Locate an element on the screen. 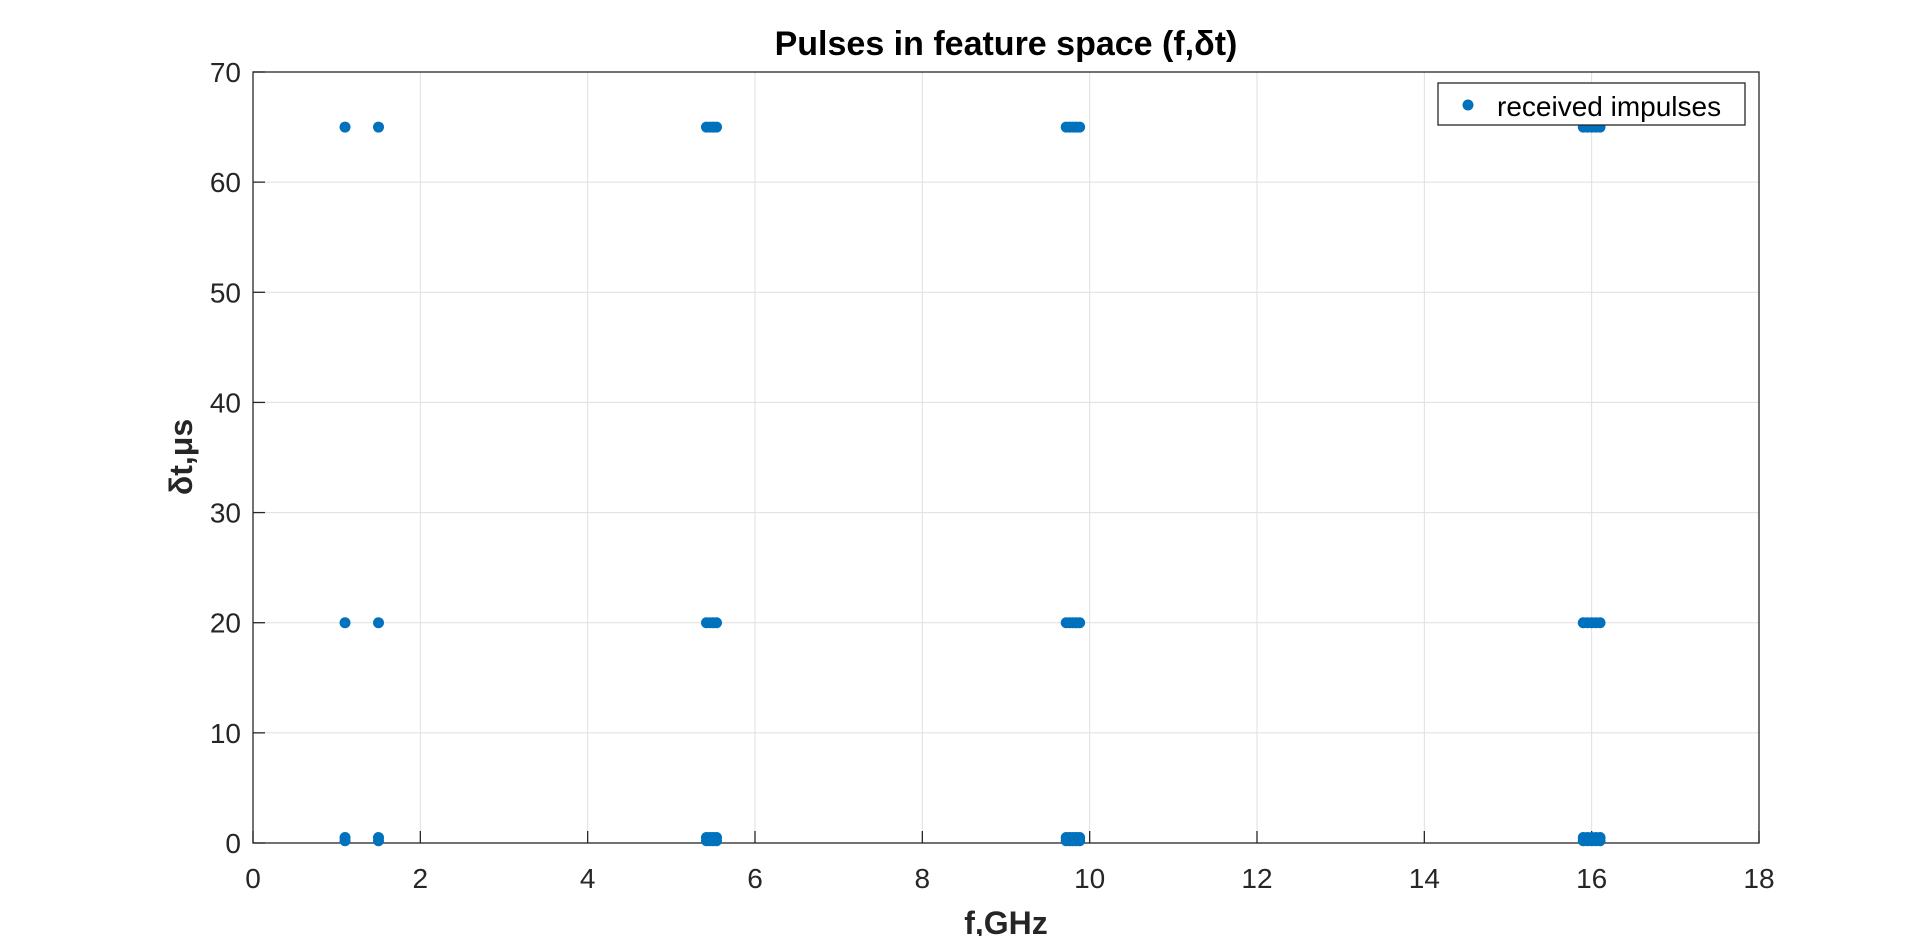  x-tick-label: 8 is located at coordinates (923, 878).